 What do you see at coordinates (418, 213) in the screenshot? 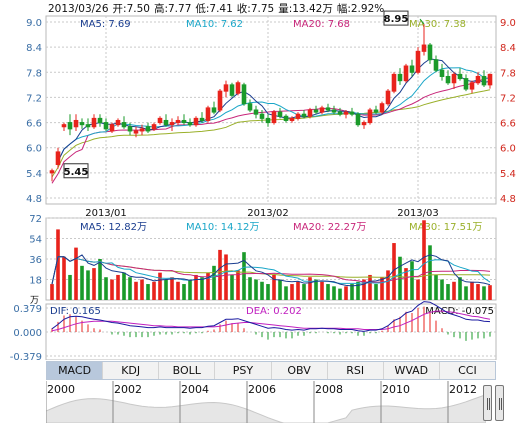
I see `date-tick-label: 2013/03` at bounding box center [418, 213].